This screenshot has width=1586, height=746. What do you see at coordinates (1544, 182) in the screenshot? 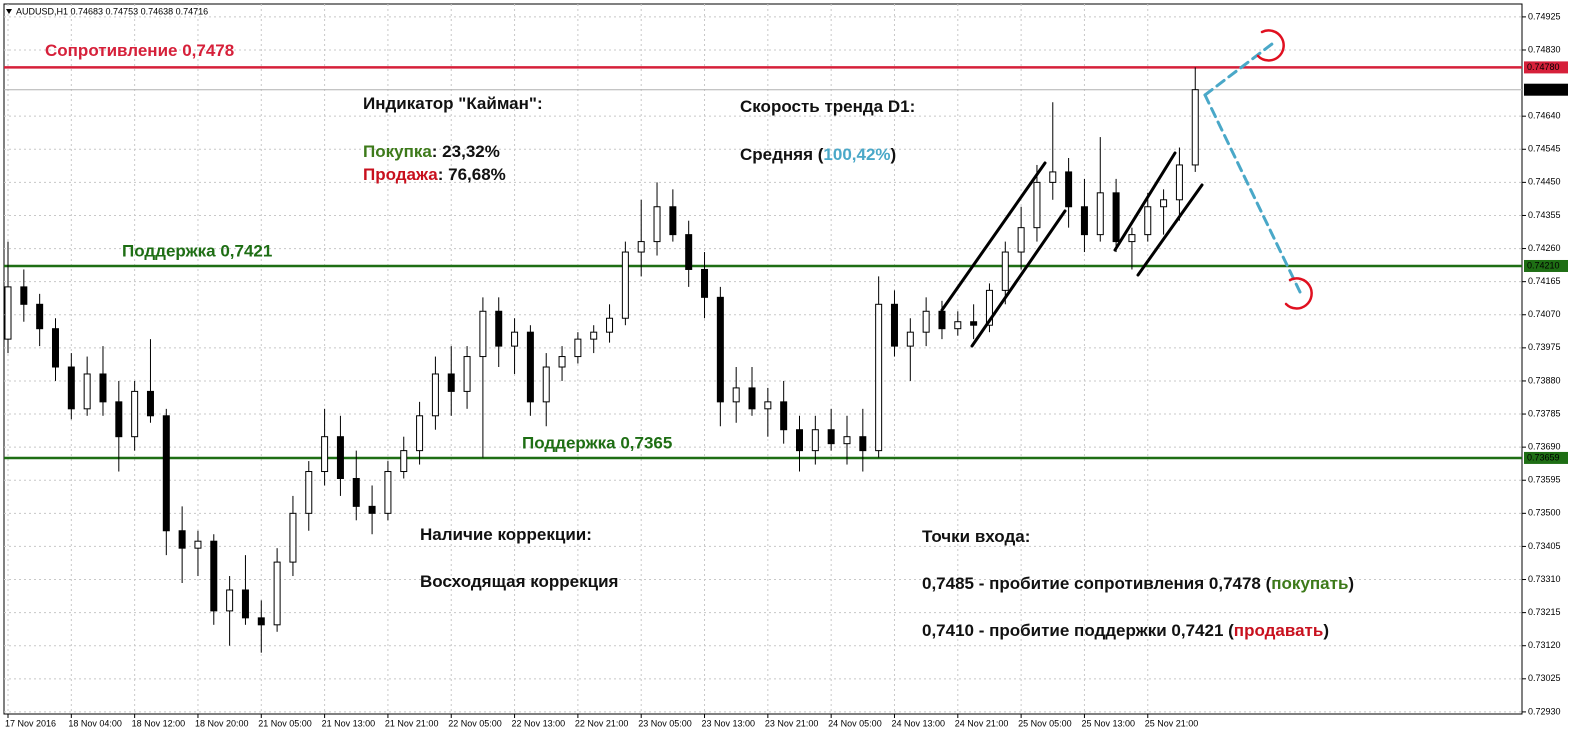
I see `y-tick-label: 0.74450` at bounding box center [1544, 182].